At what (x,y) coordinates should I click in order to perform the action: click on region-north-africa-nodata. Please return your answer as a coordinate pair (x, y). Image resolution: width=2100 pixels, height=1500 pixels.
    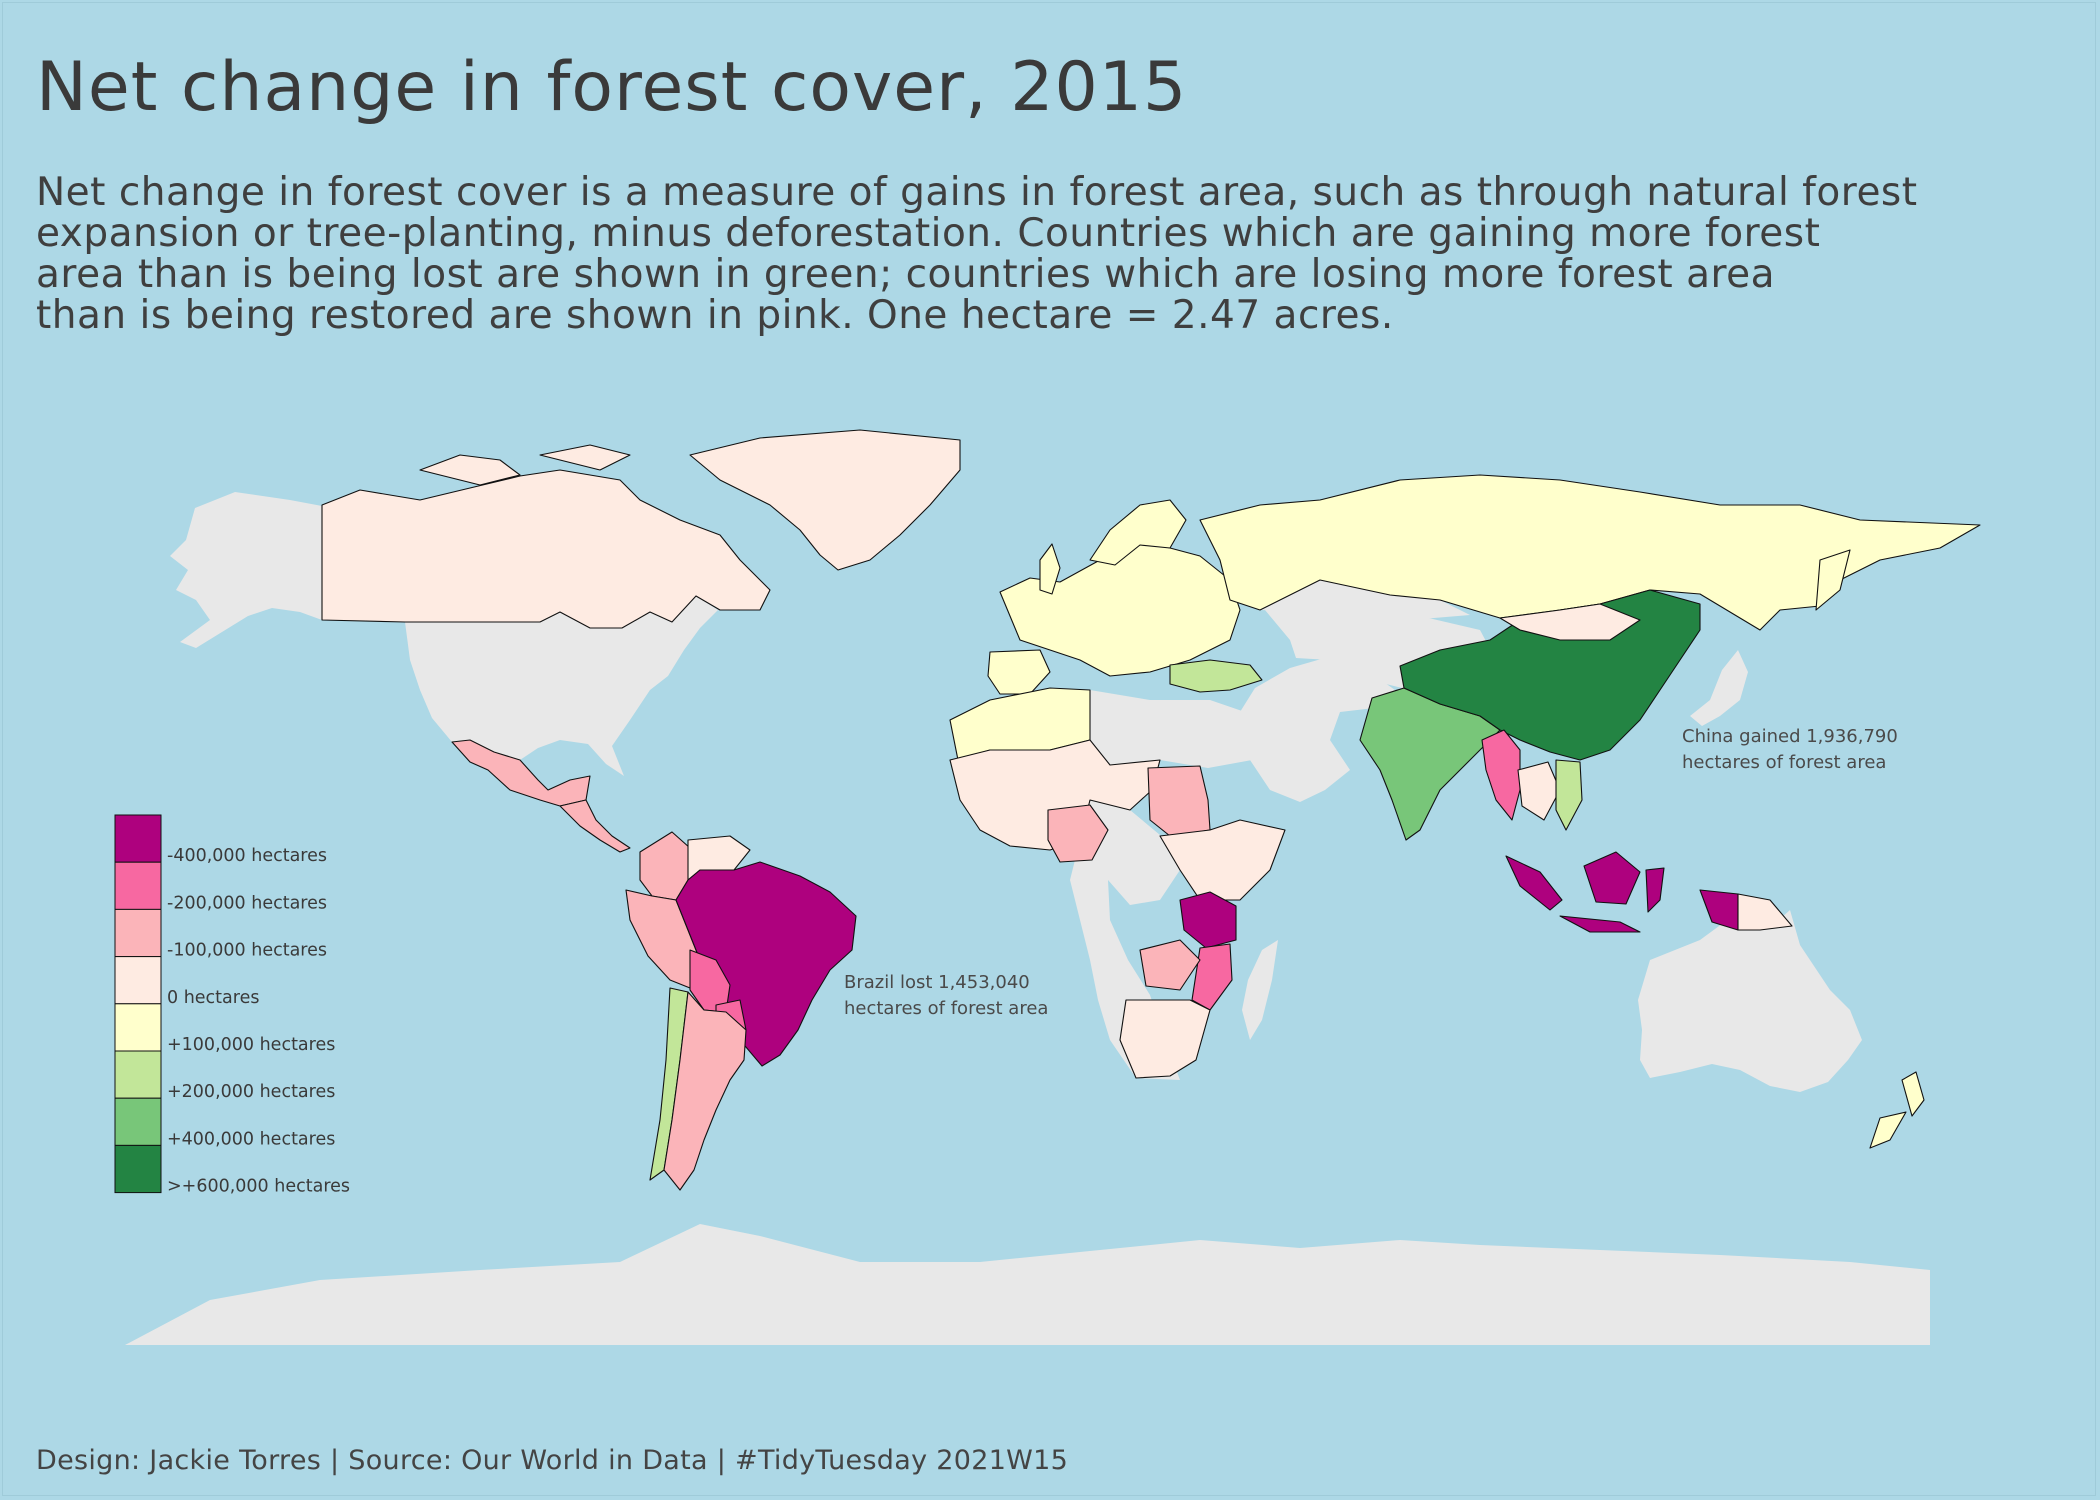
    Looking at the image, I should click on (1171, 729).